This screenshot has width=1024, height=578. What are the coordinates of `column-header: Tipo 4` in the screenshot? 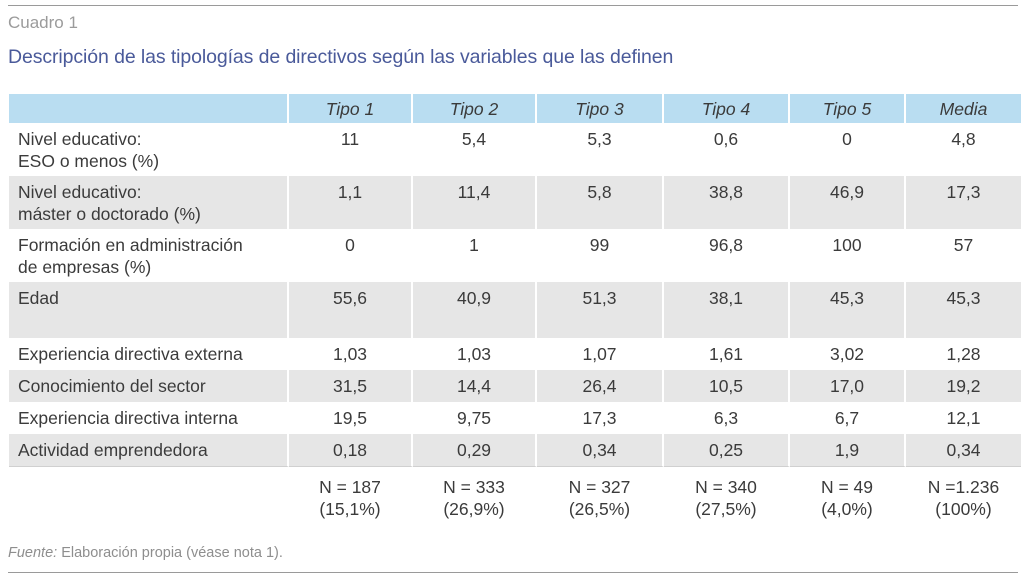 It's located at (727, 108).